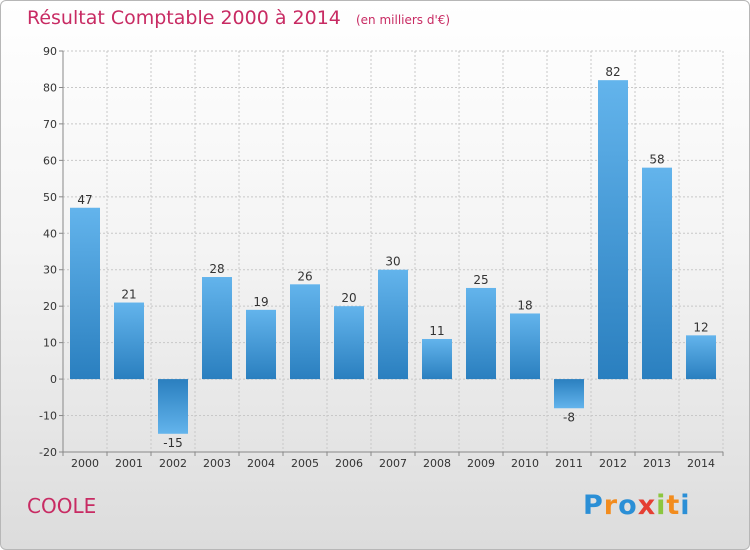 The height and width of the screenshot is (550, 750). Describe the element at coordinates (305, 463) in the screenshot. I see `x-tick-label: 2005` at that location.